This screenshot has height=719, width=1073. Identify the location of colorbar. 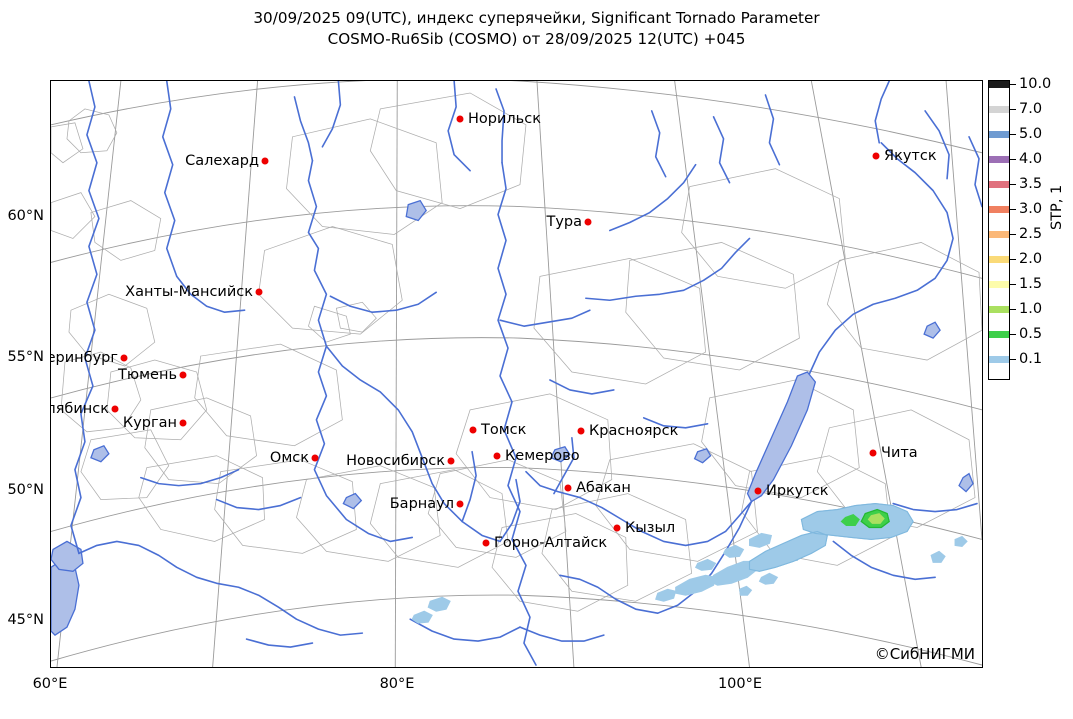
(999, 230).